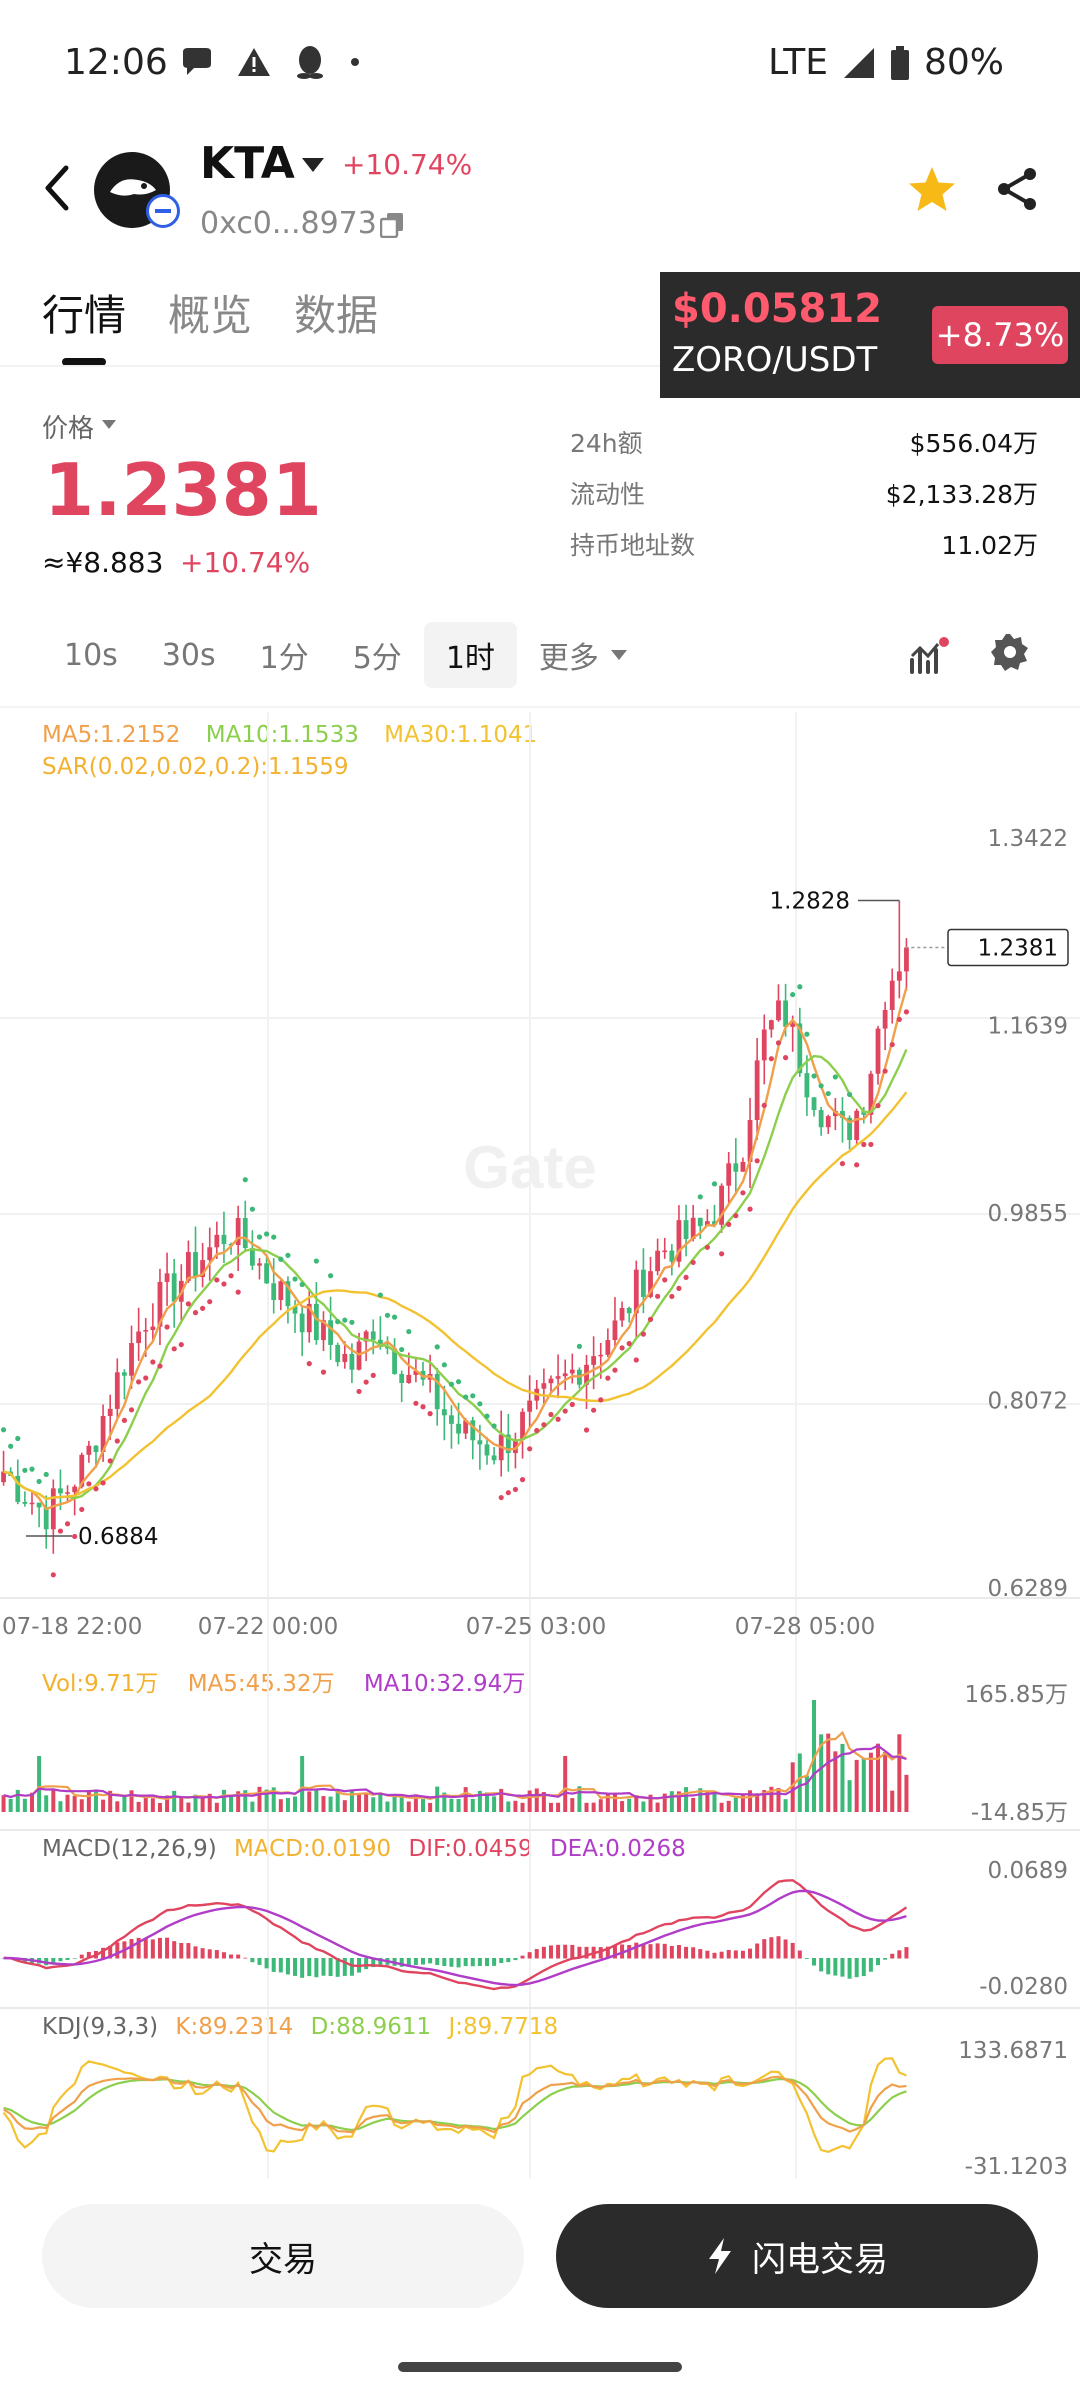 The width and height of the screenshot is (1080, 2400). I want to click on kdj-axis-label: -31.1203, so click(1016, 2167).